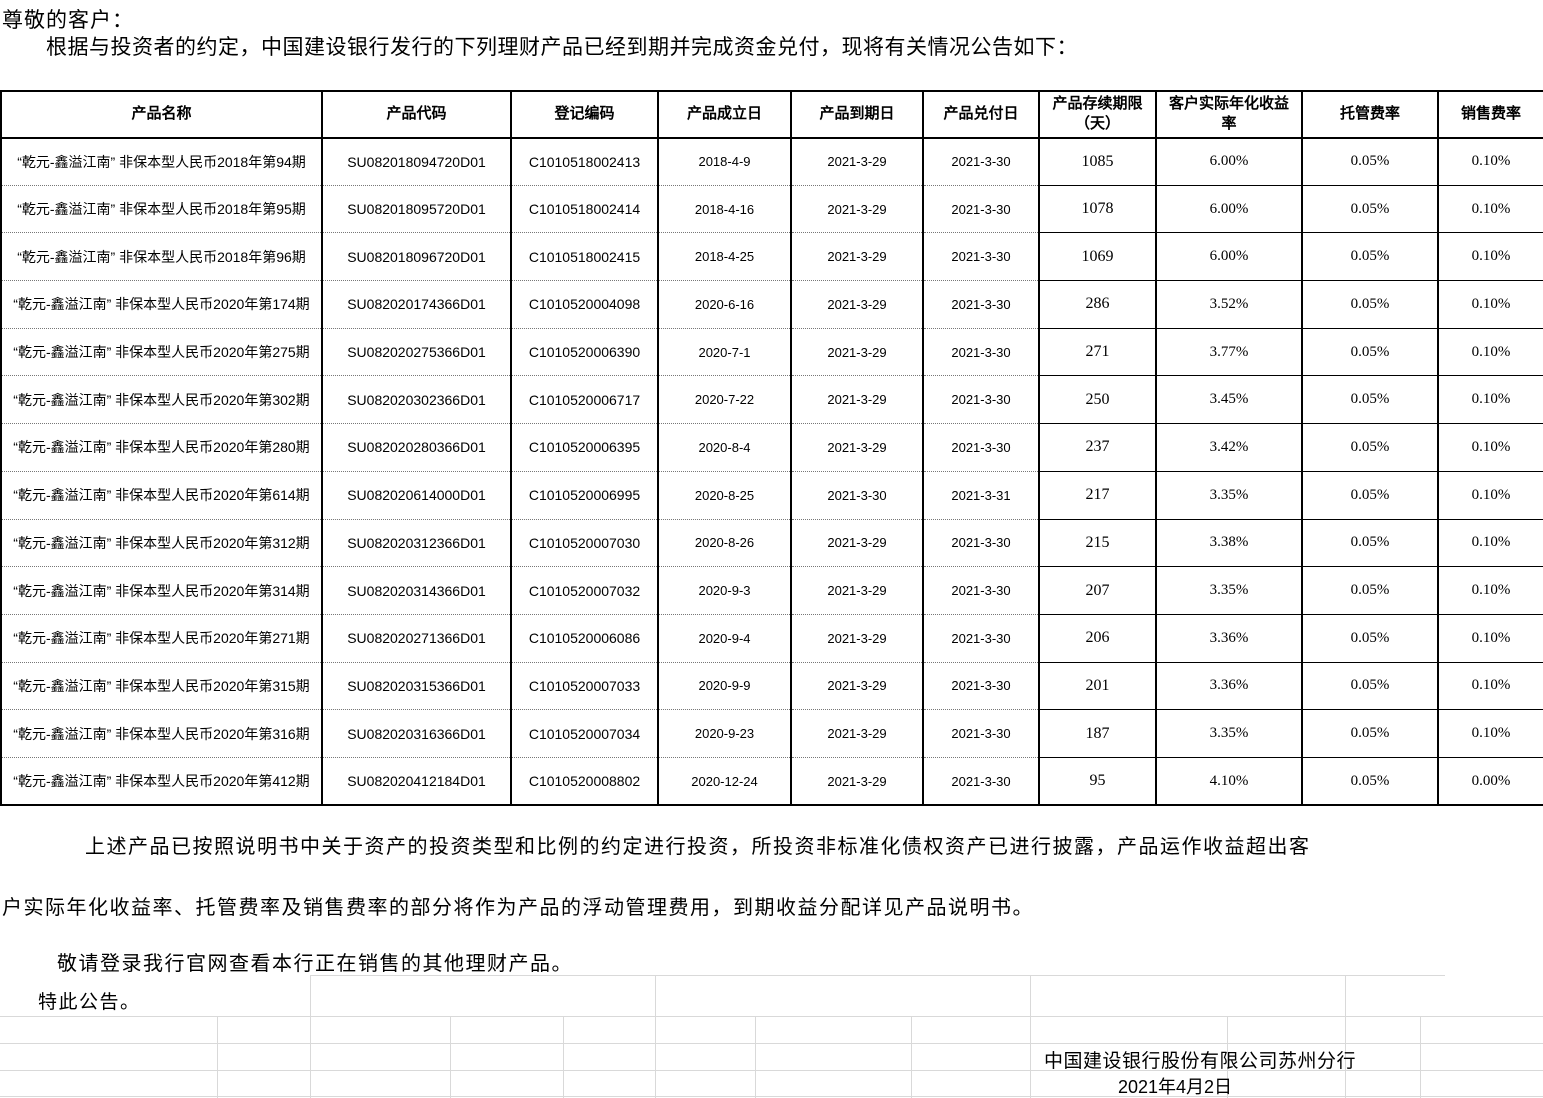  Describe the element at coordinates (68, 20) in the screenshot. I see `greeting-line: 尊敬的客户：` at that location.